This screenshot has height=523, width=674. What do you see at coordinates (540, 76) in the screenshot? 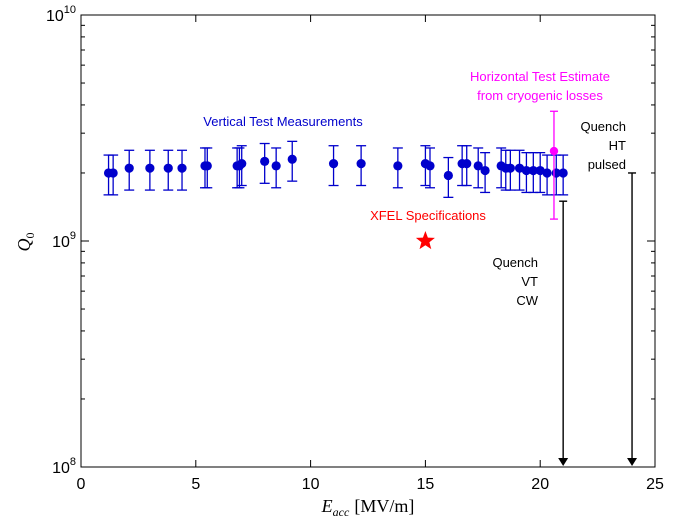
I see `annotation-horizontal-test-line1: Horizontal Test Estimate` at bounding box center [540, 76].